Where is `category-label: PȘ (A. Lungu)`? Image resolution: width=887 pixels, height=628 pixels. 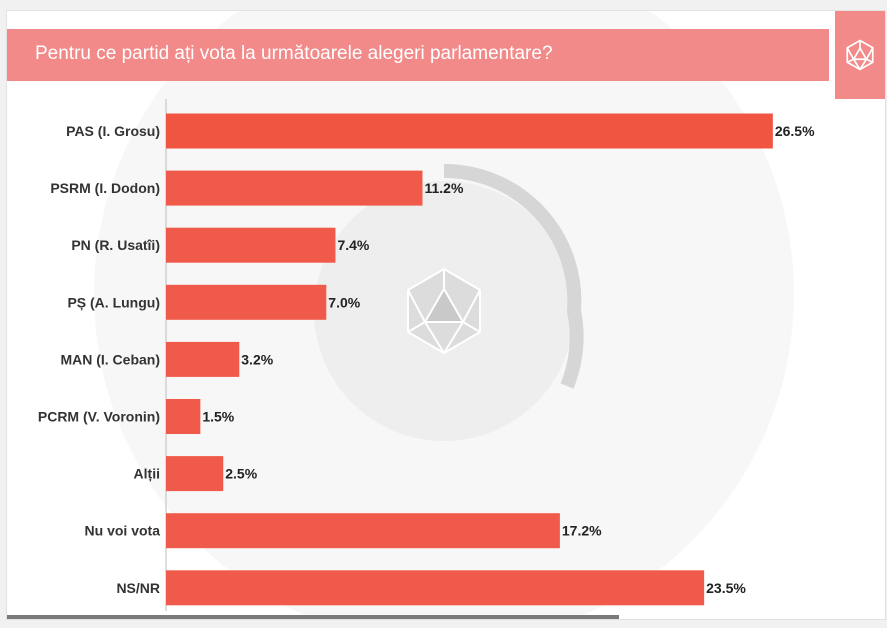 category-label: PȘ (A. Lungu) is located at coordinates (113, 302).